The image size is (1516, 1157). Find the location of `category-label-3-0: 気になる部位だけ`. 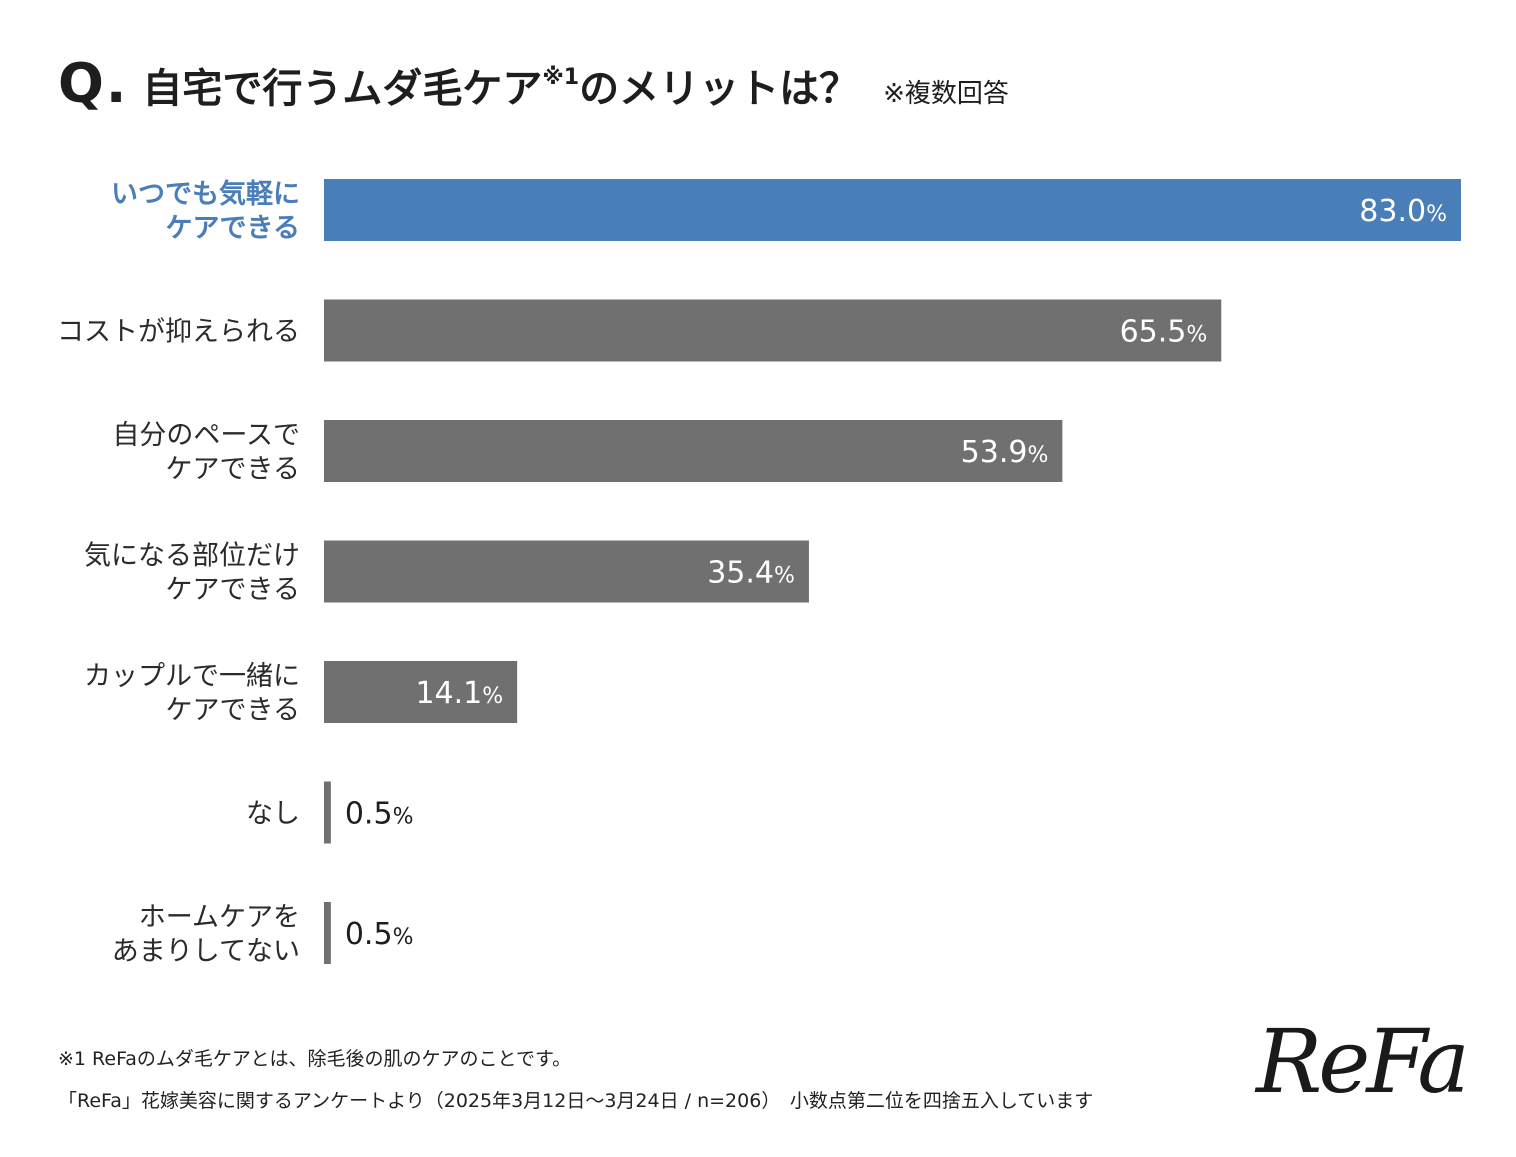

category-label-3-0: 気になる部位だけ is located at coordinates (192, 556).